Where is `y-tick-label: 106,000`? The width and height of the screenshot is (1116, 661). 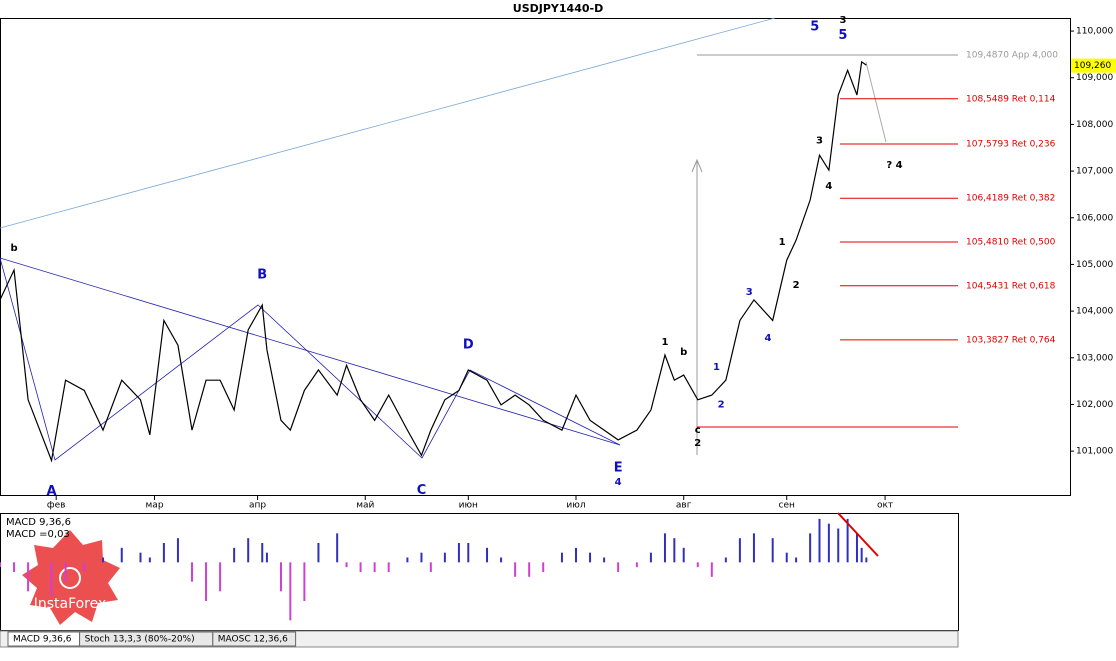
y-tick-label: 106,000 is located at coordinates (1094, 218).